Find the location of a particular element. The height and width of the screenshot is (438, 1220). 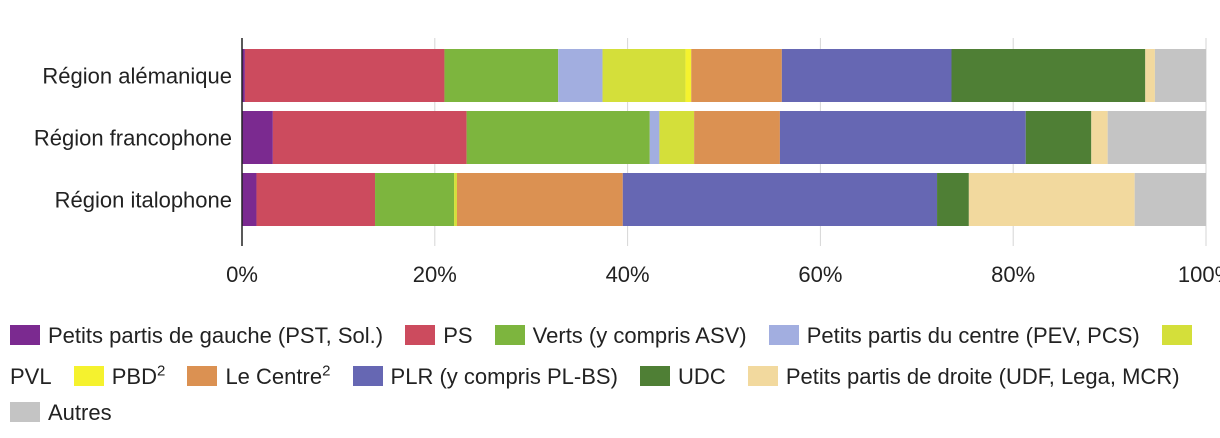

category-label: Région italophone is located at coordinates (143, 200).